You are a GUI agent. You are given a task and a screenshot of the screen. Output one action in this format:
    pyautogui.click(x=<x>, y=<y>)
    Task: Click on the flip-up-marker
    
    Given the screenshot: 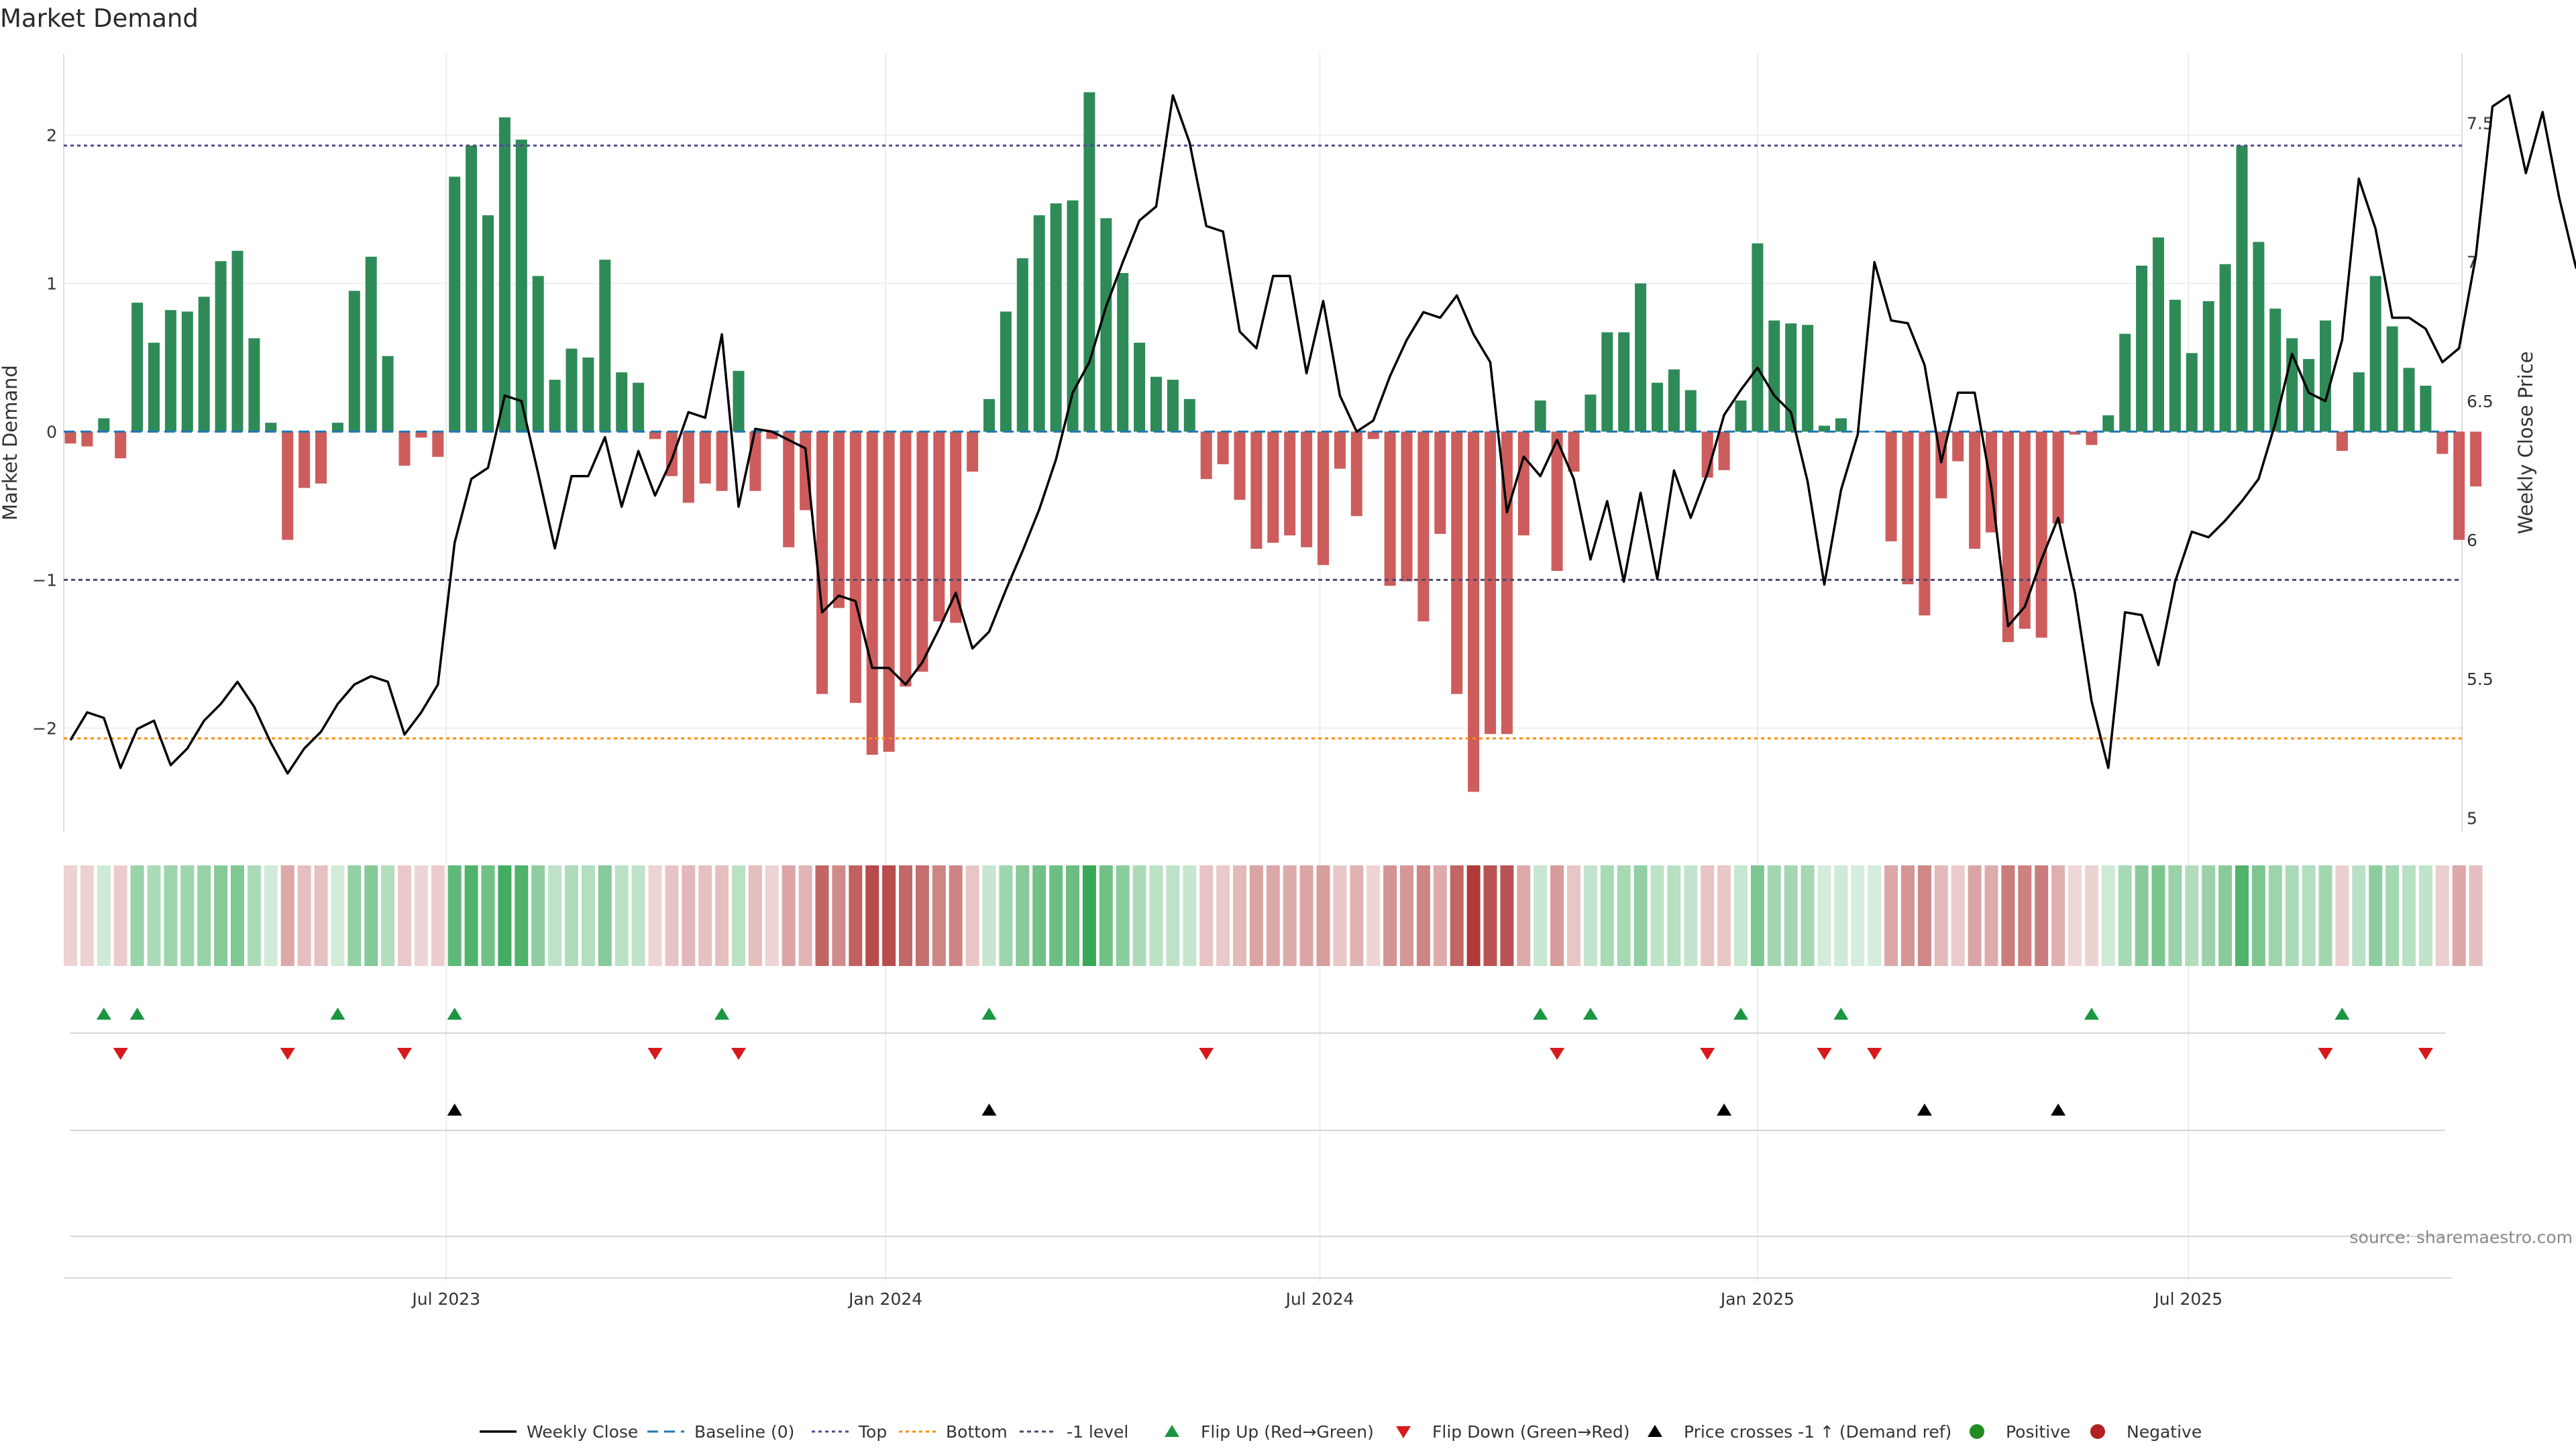 What is the action you would take?
    pyautogui.click(x=1740, y=1014)
    